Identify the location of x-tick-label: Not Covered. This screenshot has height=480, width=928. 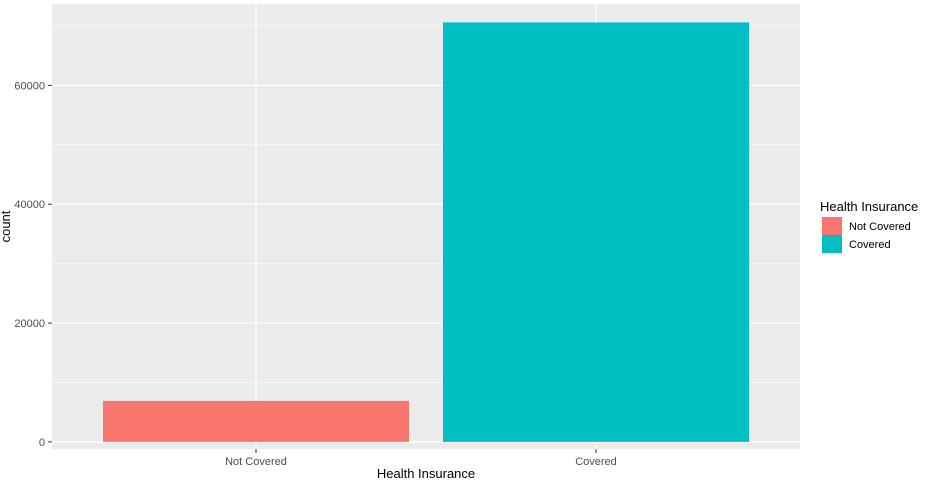
(256, 462).